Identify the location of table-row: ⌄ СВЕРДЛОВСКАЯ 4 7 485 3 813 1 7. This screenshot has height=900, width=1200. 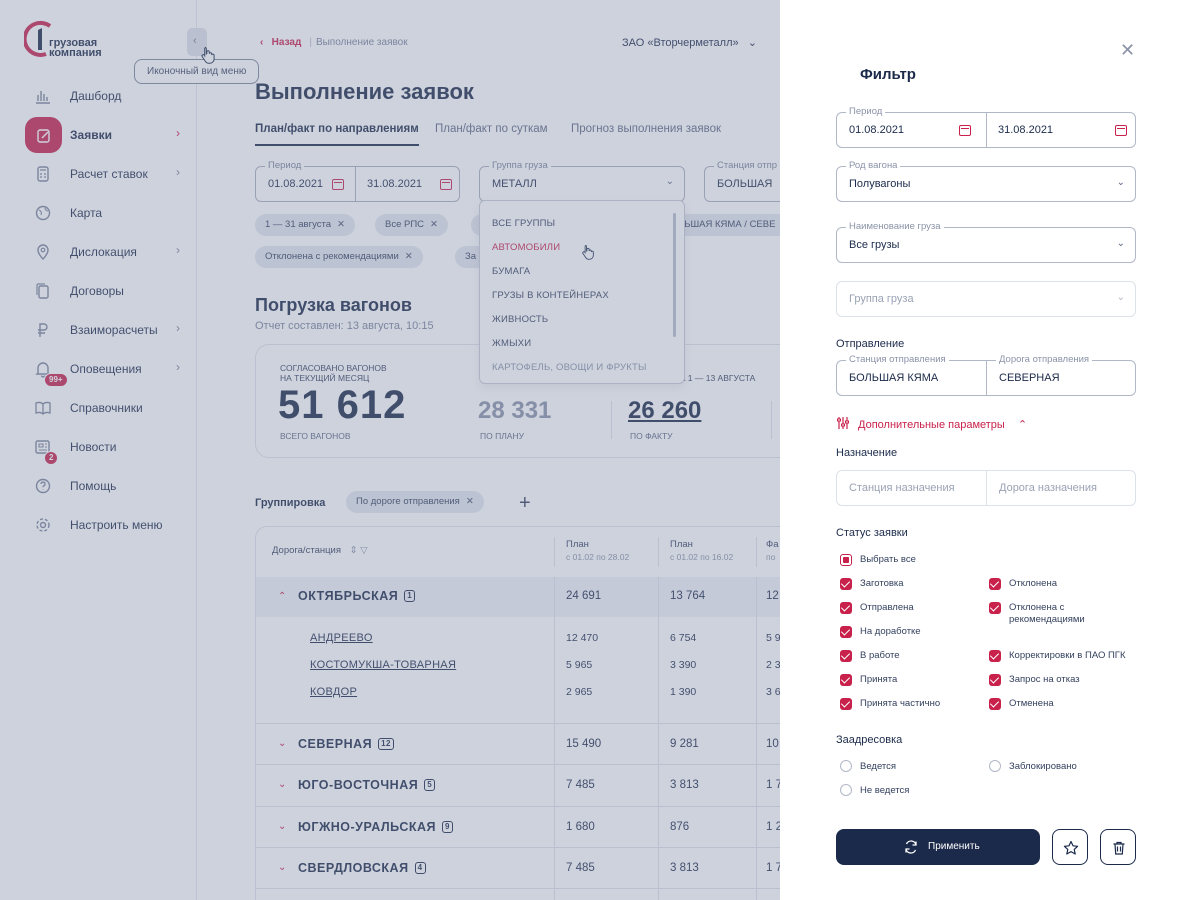
(530, 868).